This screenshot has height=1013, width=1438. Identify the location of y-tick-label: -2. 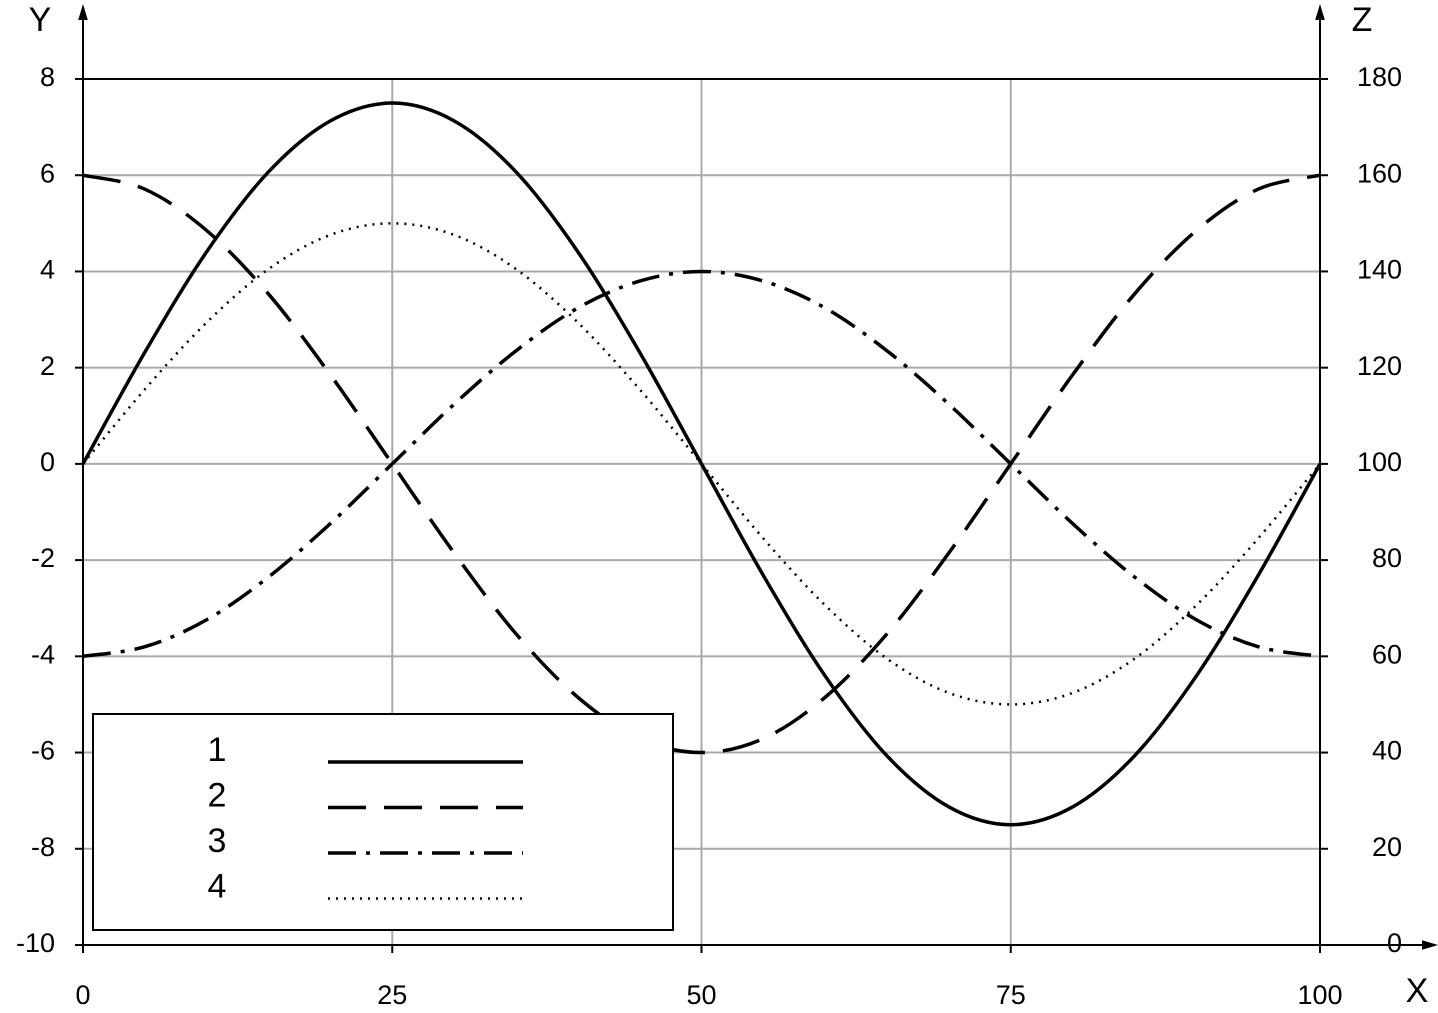
(43, 558).